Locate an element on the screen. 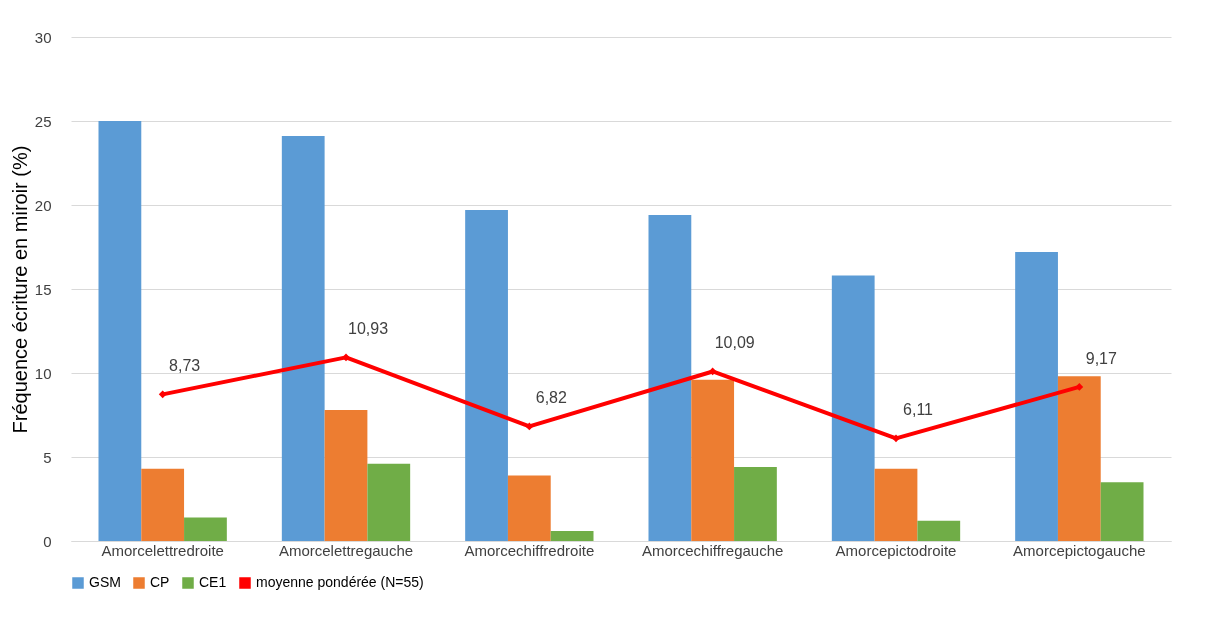 The image size is (1222, 632). x-tick-label: Amorcelettredroite is located at coordinates (162, 550).